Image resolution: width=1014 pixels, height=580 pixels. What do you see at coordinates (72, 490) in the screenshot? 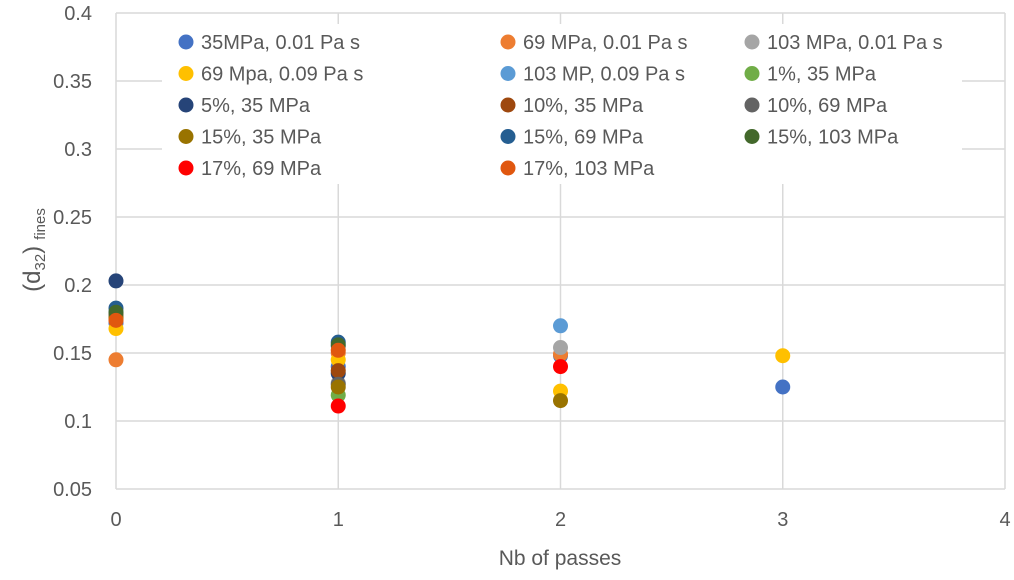
I see `y-tick-label: 0.05` at bounding box center [72, 490].